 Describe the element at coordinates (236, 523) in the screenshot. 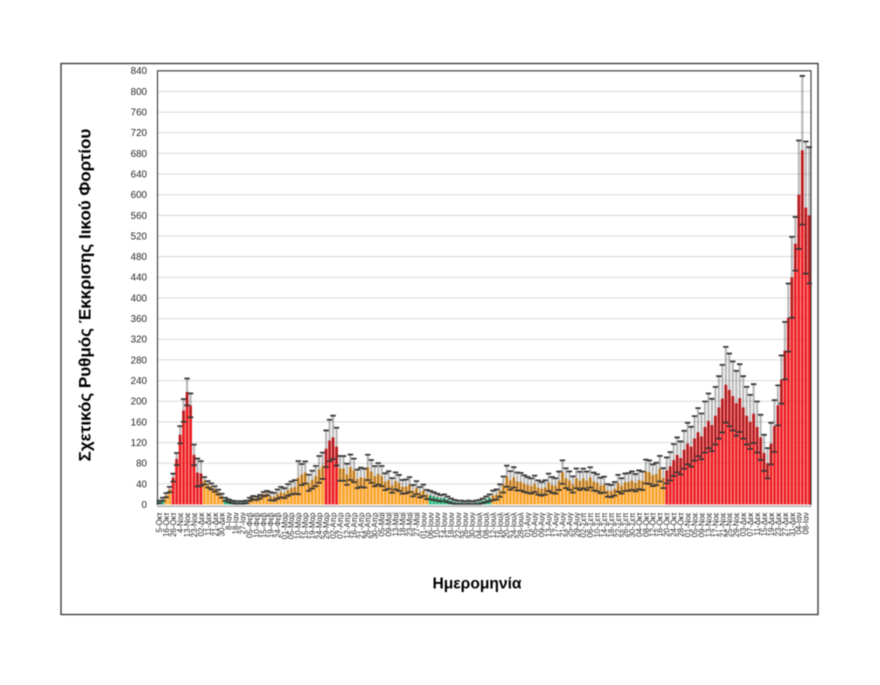

I see `svg-text: 18-Ιαν` at that location.